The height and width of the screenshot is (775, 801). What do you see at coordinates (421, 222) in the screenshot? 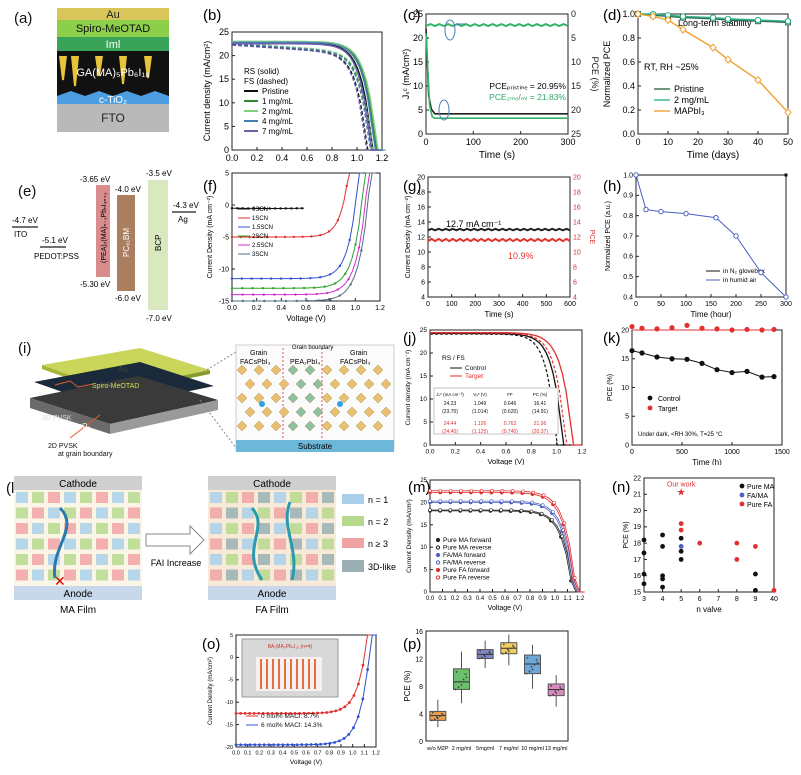
I see `y-tick-label: 14` at bounding box center [421, 222].